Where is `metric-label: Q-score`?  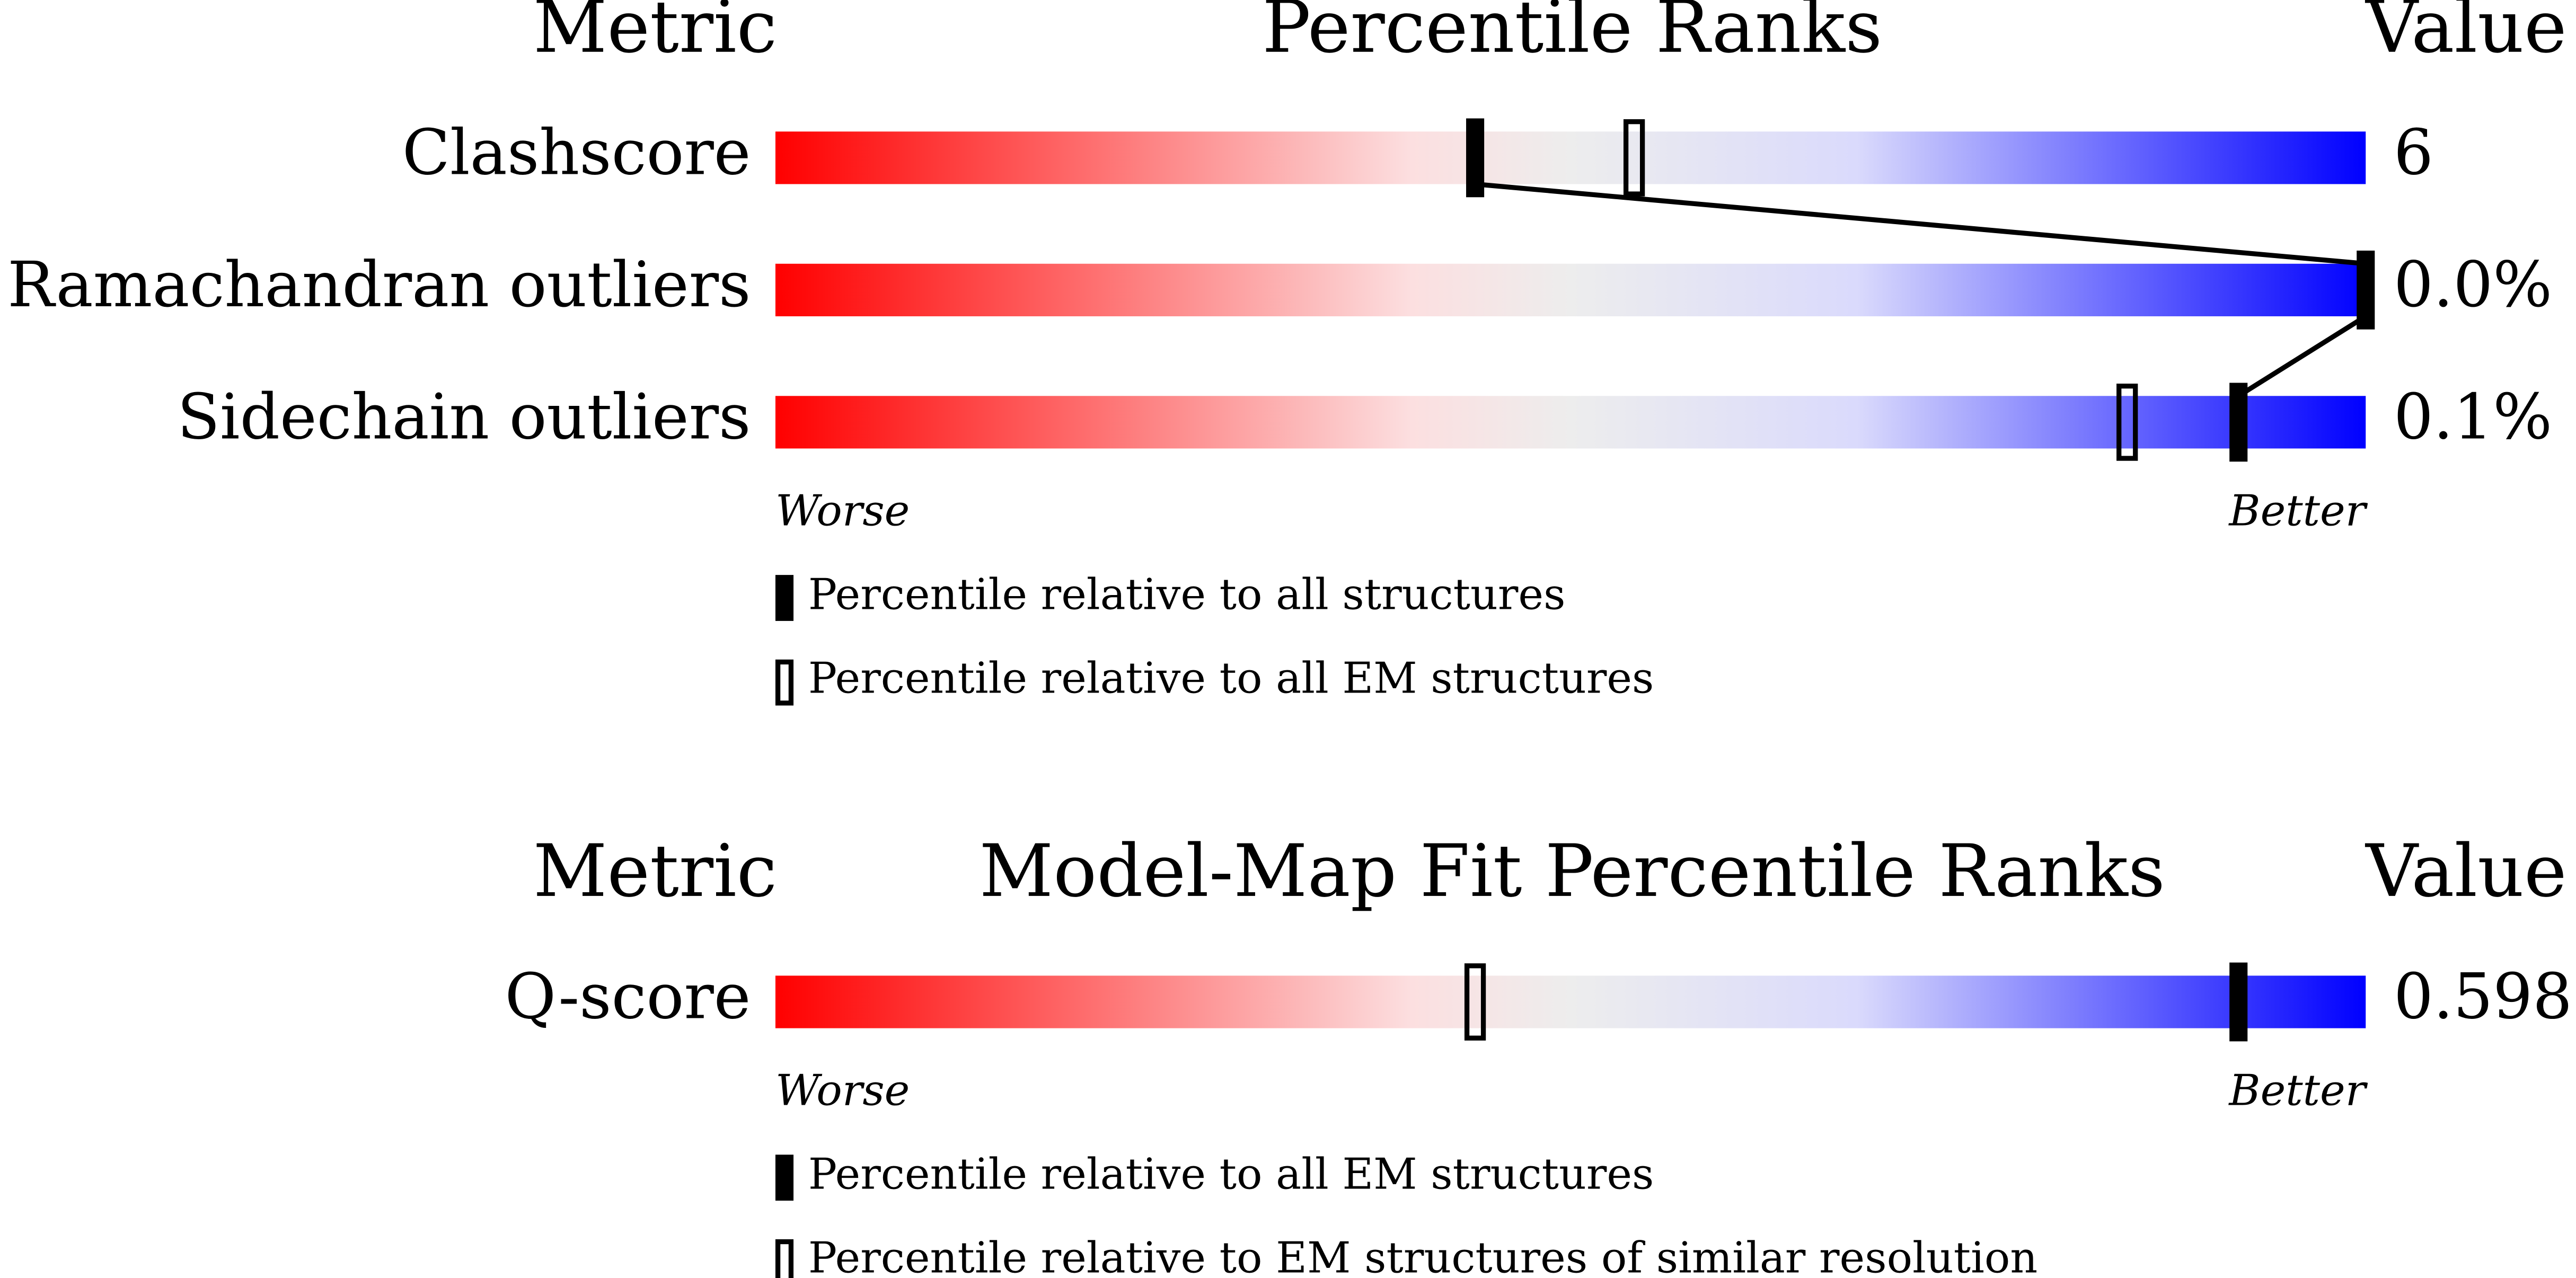
metric-label: Q-score is located at coordinates (628, 997).